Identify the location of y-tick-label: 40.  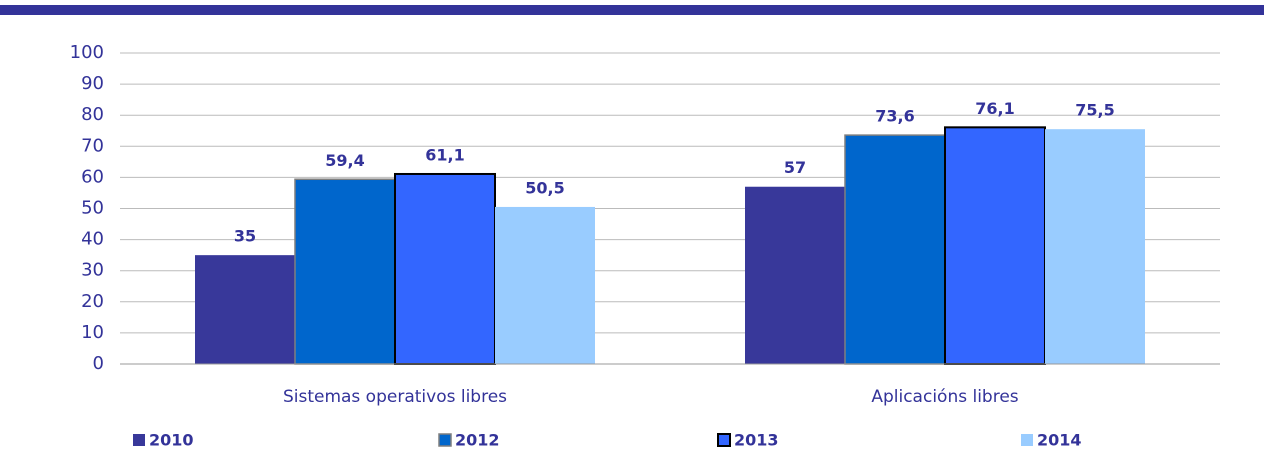
(92, 239).